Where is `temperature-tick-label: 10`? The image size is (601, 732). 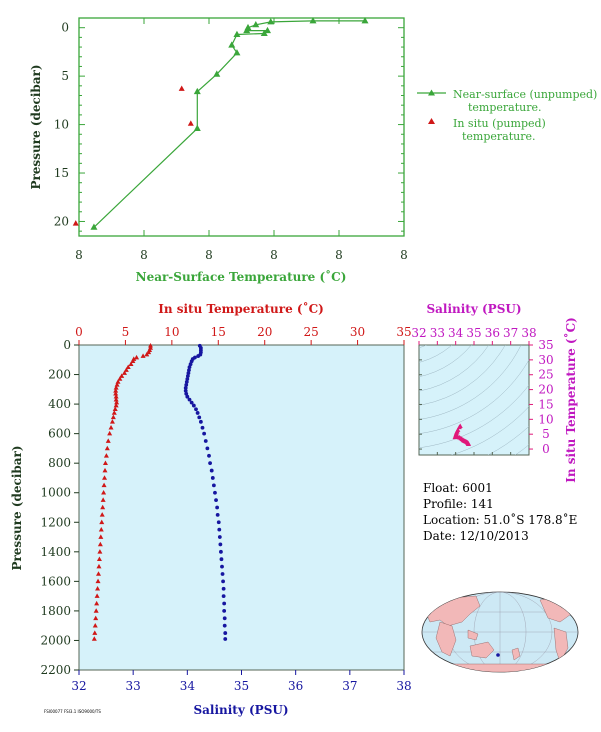
temperature-tick-label: 10 is located at coordinates (171, 332).